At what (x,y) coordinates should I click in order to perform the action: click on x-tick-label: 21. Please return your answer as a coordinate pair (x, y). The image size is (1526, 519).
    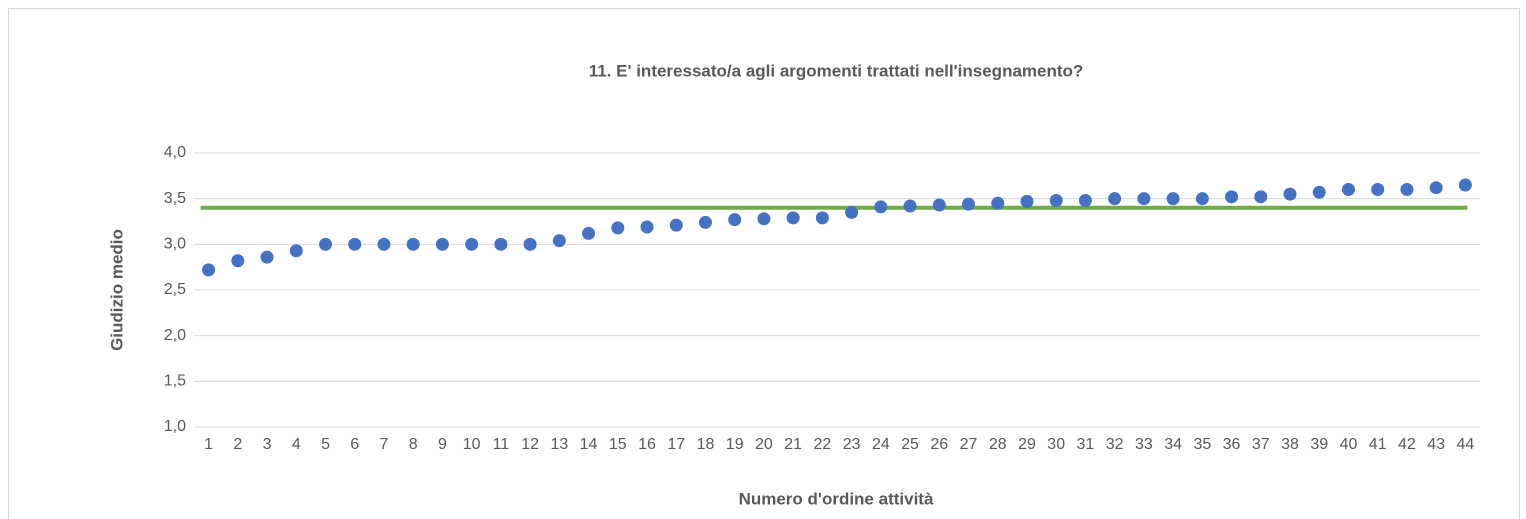
    Looking at the image, I should click on (793, 444).